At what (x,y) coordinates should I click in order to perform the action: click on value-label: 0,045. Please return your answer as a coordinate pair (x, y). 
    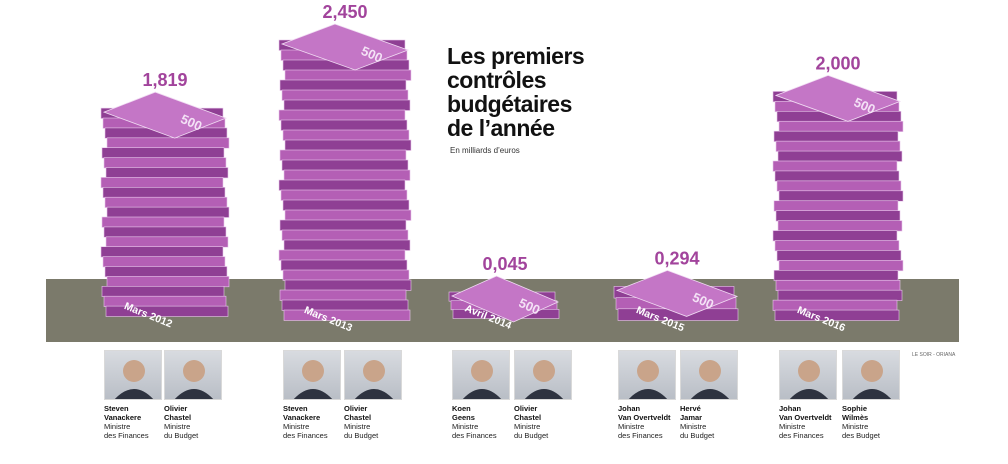
    Looking at the image, I should click on (504, 264).